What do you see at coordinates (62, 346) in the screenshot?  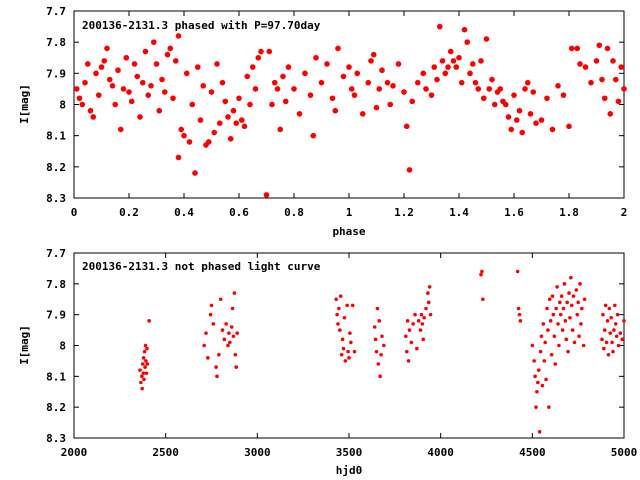 I see `y-tick-label: 8` at bounding box center [62, 346].